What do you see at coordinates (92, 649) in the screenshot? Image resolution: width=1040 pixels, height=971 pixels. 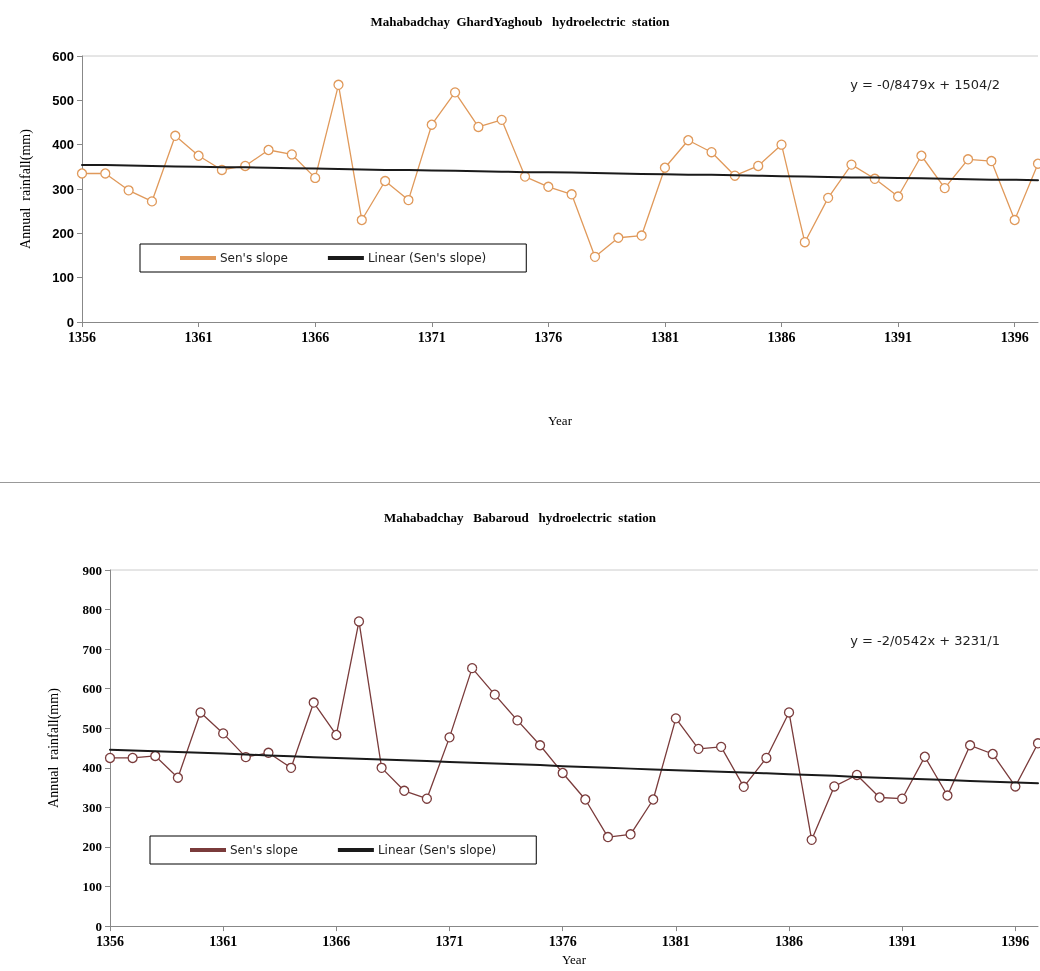 I see `y-tick-label: 700` at bounding box center [92, 649].